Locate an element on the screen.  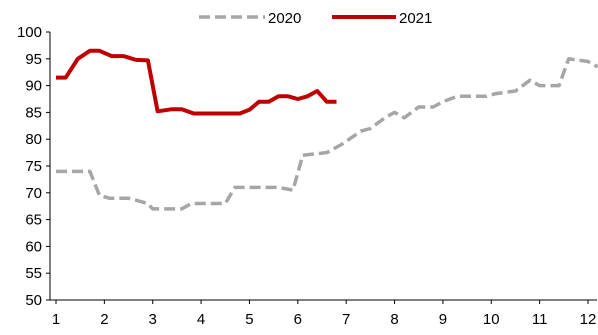
y-tick-label: 95 is located at coordinates (33, 59).